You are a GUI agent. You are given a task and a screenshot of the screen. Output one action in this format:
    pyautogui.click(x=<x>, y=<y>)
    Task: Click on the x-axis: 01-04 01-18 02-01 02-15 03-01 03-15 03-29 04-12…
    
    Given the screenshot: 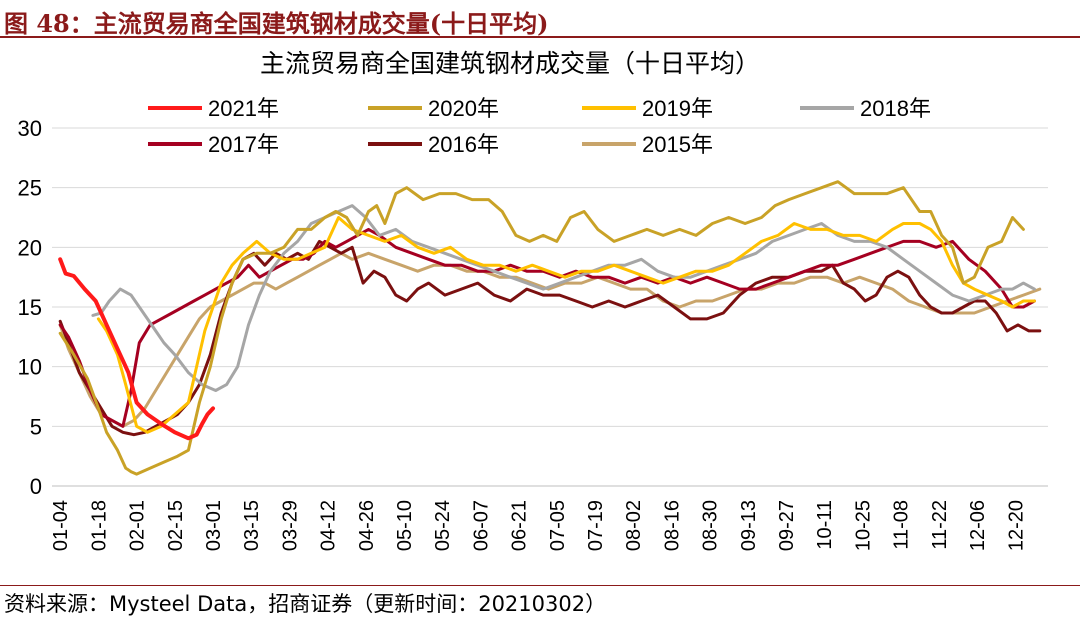 What is the action you would take?
    pyautogui.click(x=549, y=518)
    